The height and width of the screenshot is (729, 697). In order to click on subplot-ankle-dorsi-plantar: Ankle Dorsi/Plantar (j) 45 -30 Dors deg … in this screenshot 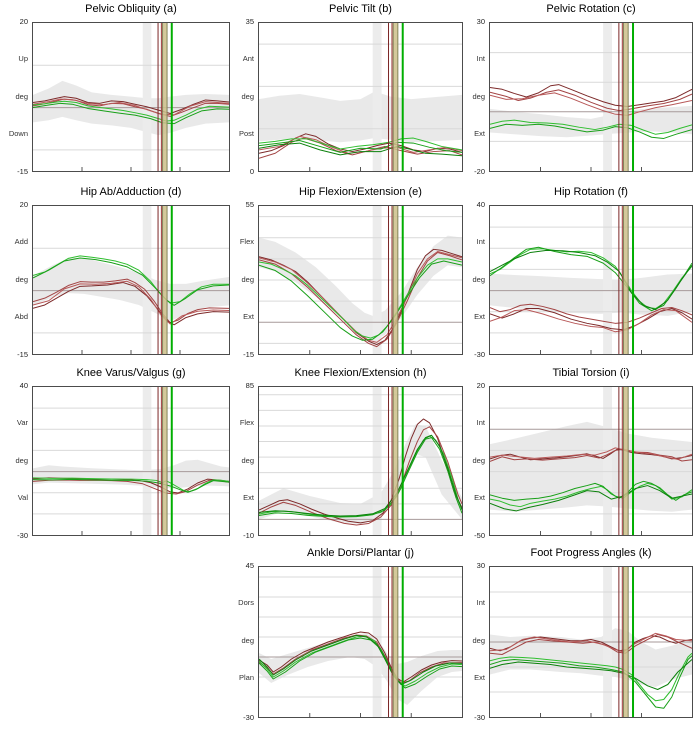, I will do `click(347, 636)`.